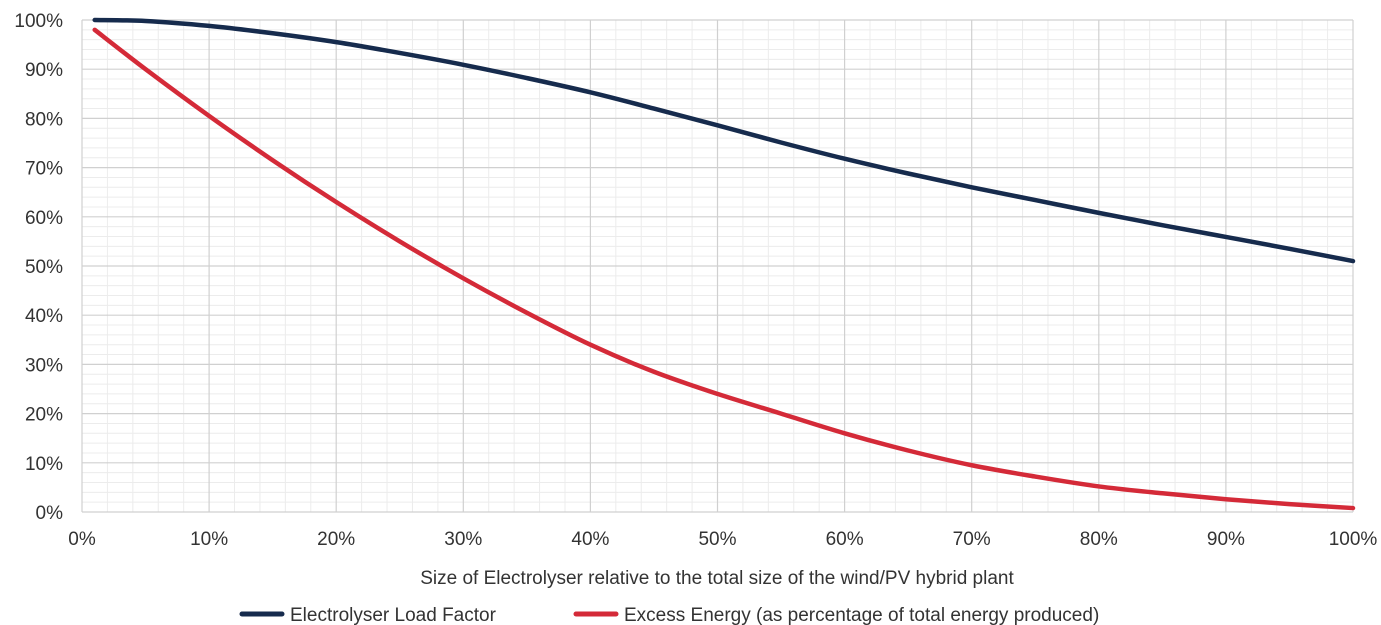  What do you see at coordinates (44, 70) in the screenshot?
I see `y-tick-label: 90%` at bounding box center [44, 70].